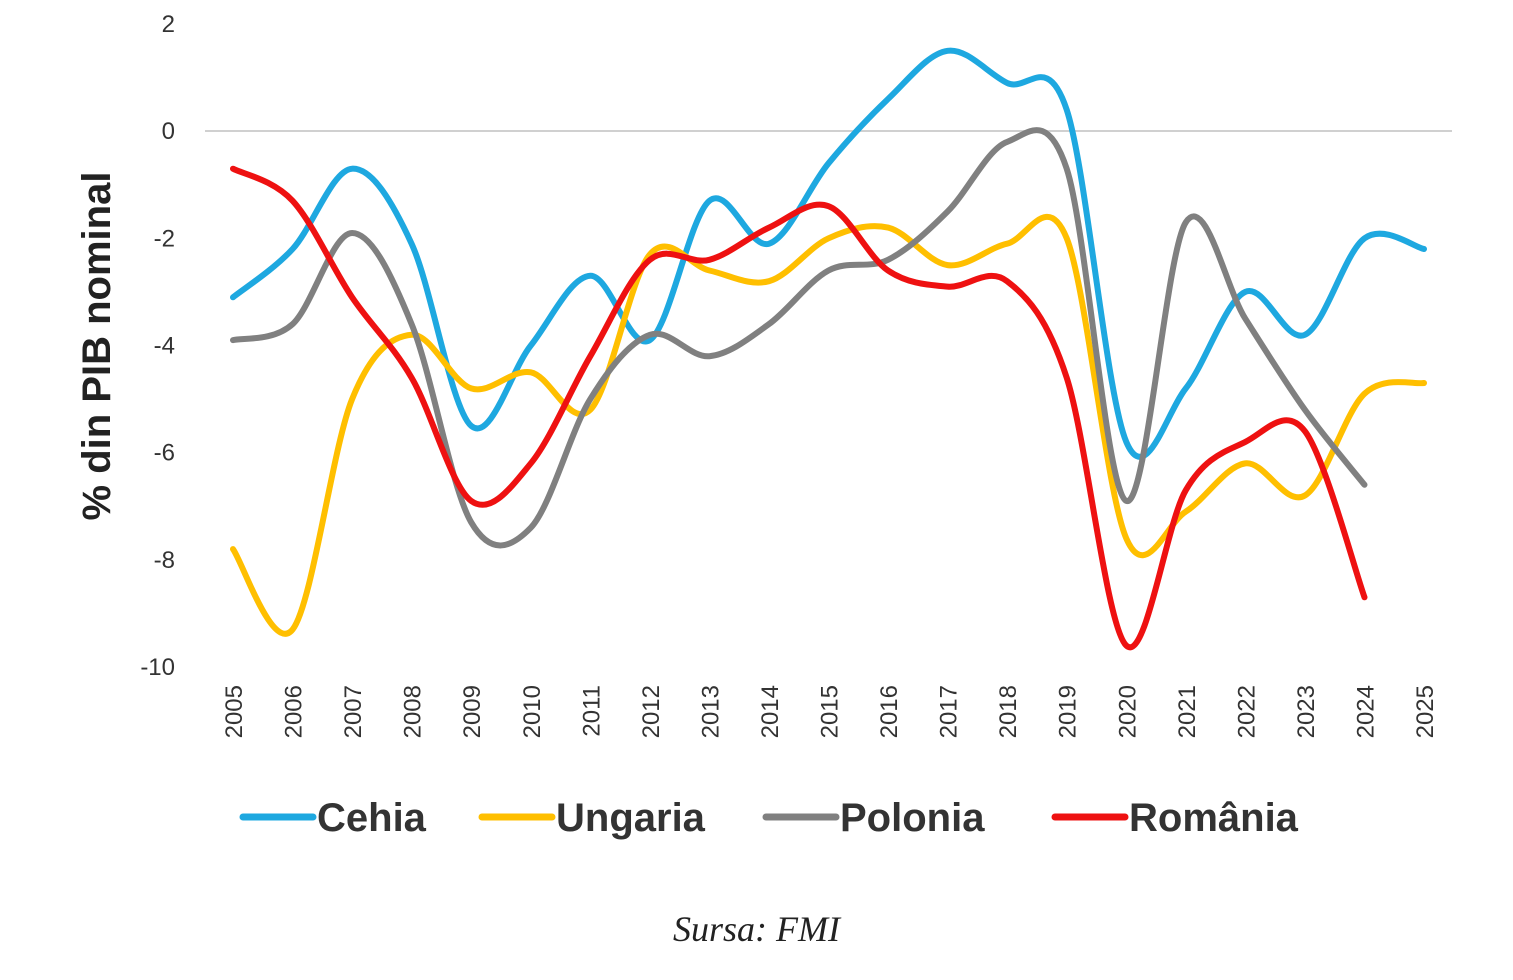 The height and width of the screenshot is (980, 1513). I want to click on x-tick-label: 2018, so click(1008, 711).